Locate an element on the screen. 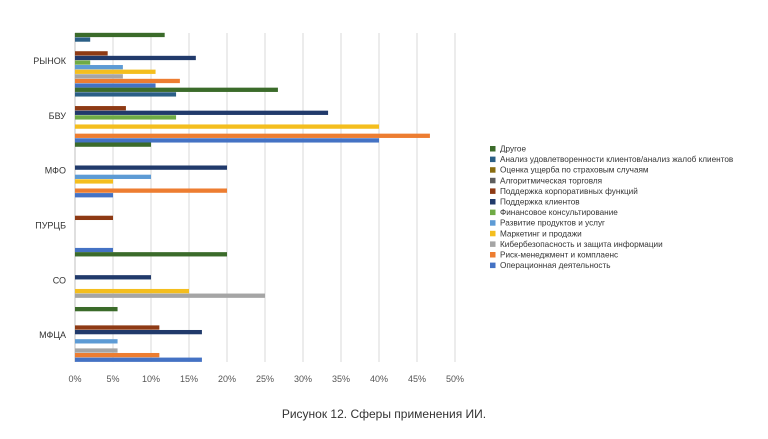 The width and height of the screenshot is (768, 439). category-label: МФО is located at coordinates (55, 171).